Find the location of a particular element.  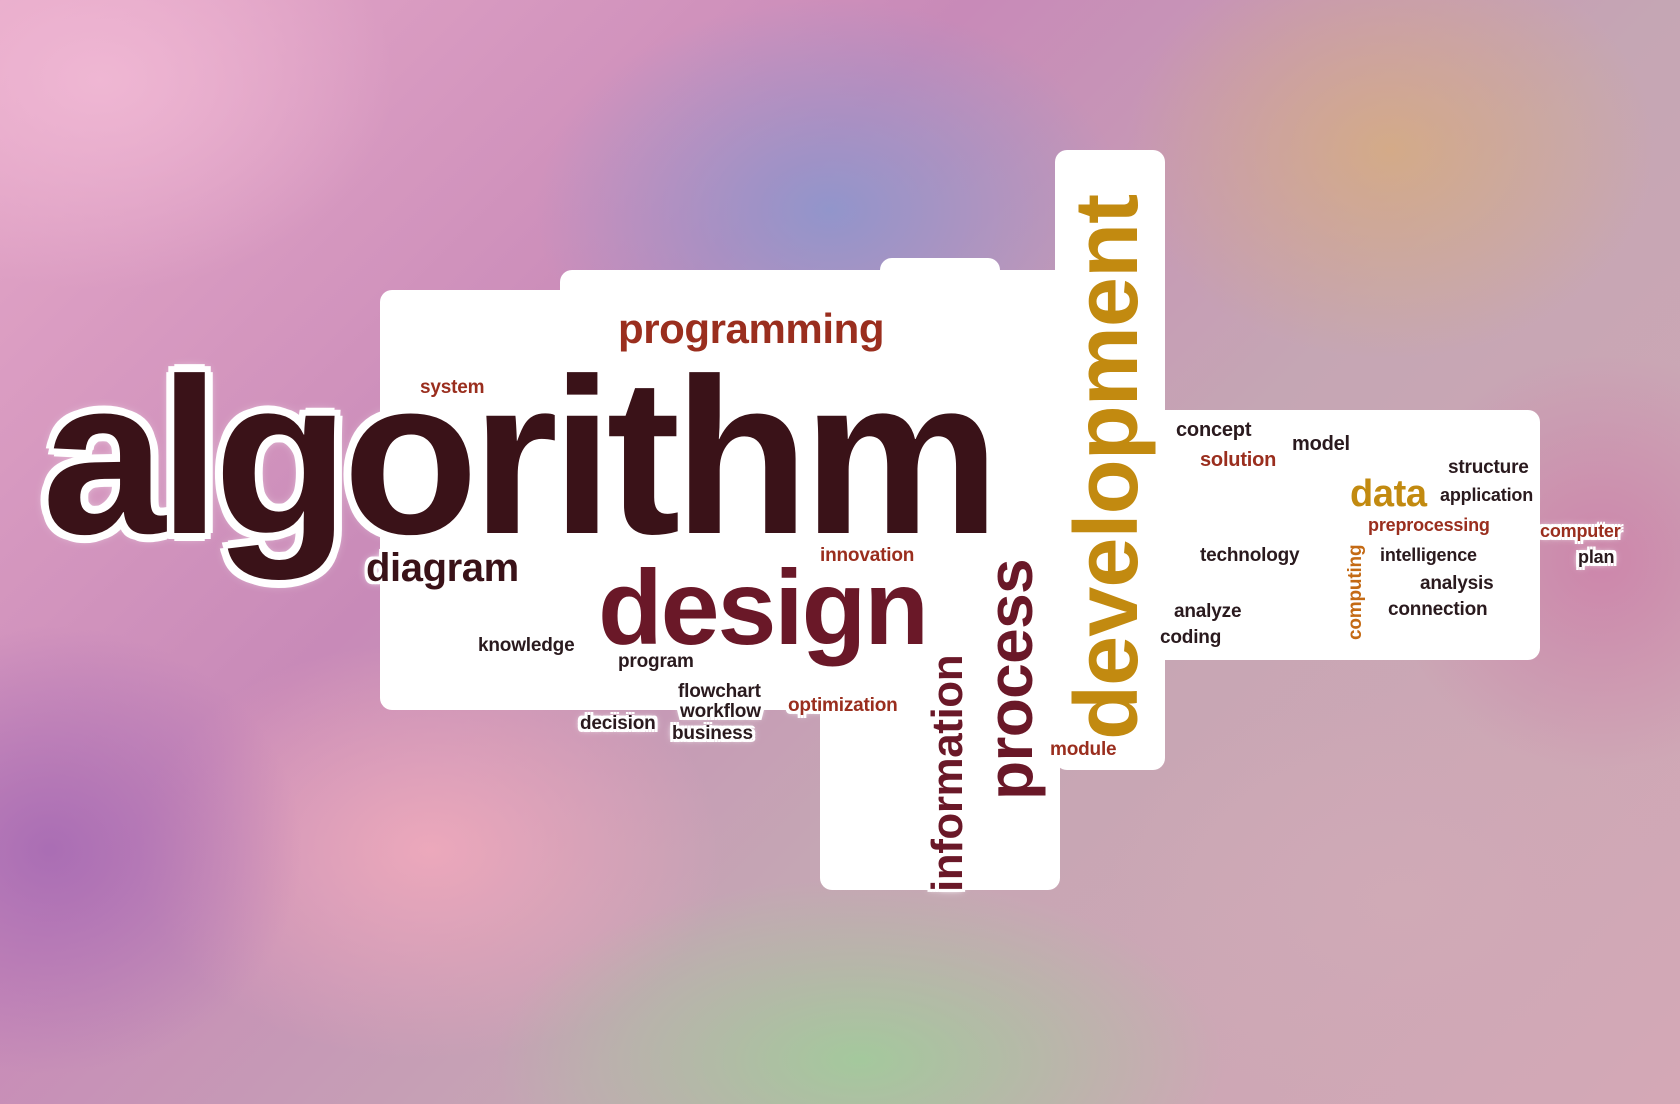

word-flowchart: flowchart is located at coordinates (719, 691).